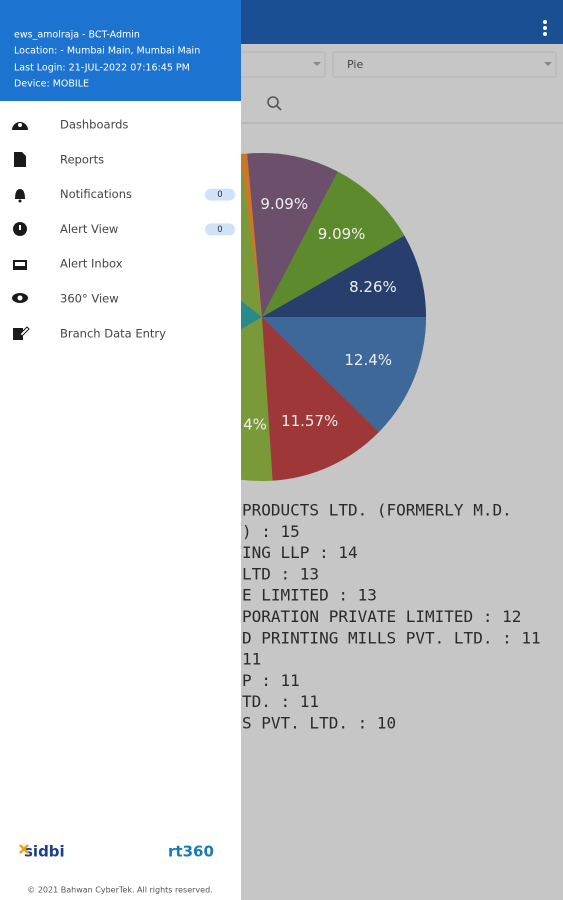 Image resolution: width=563 pixels, height=900 pixels. What do you see at coordinates (89, 229) in the screenshot?
I see `menu-label: Alert View` at bounding box center [89, 229].